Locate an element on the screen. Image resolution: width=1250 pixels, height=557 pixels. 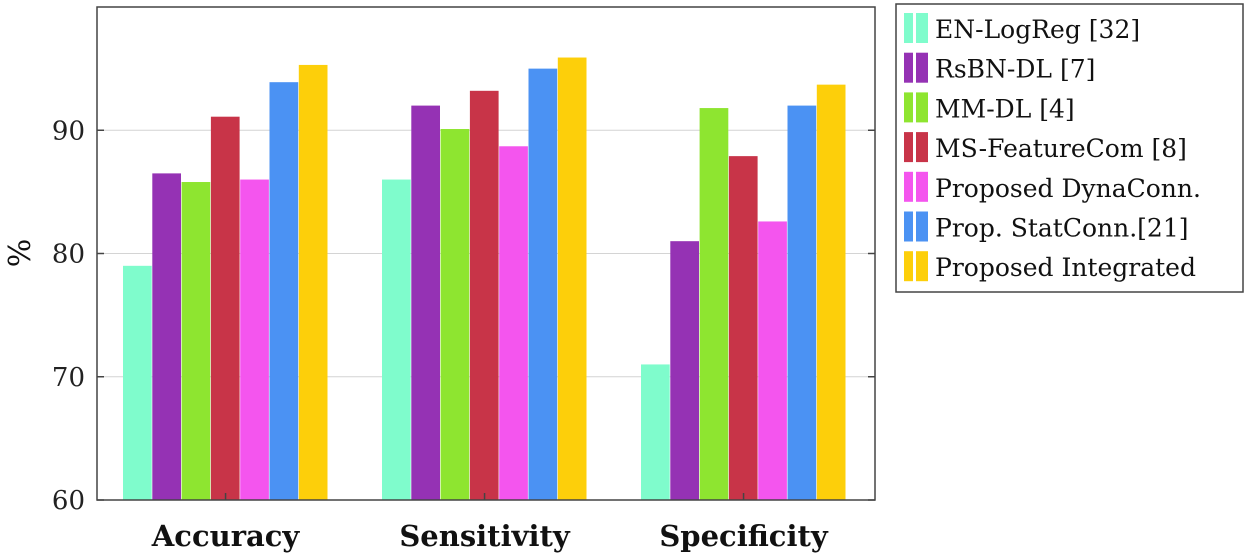
legend-label: Proposed DynaConn. is located at coordinates (1068, 188).